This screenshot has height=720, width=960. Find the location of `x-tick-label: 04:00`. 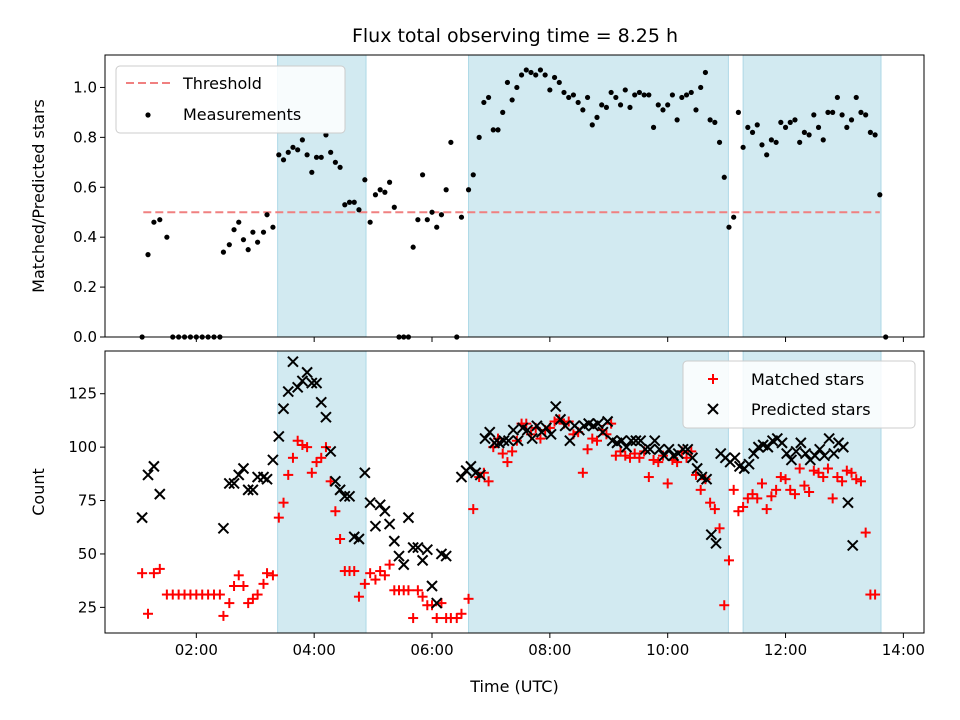

x-tick-label: 04:00 is located at coordinates (314, 650).